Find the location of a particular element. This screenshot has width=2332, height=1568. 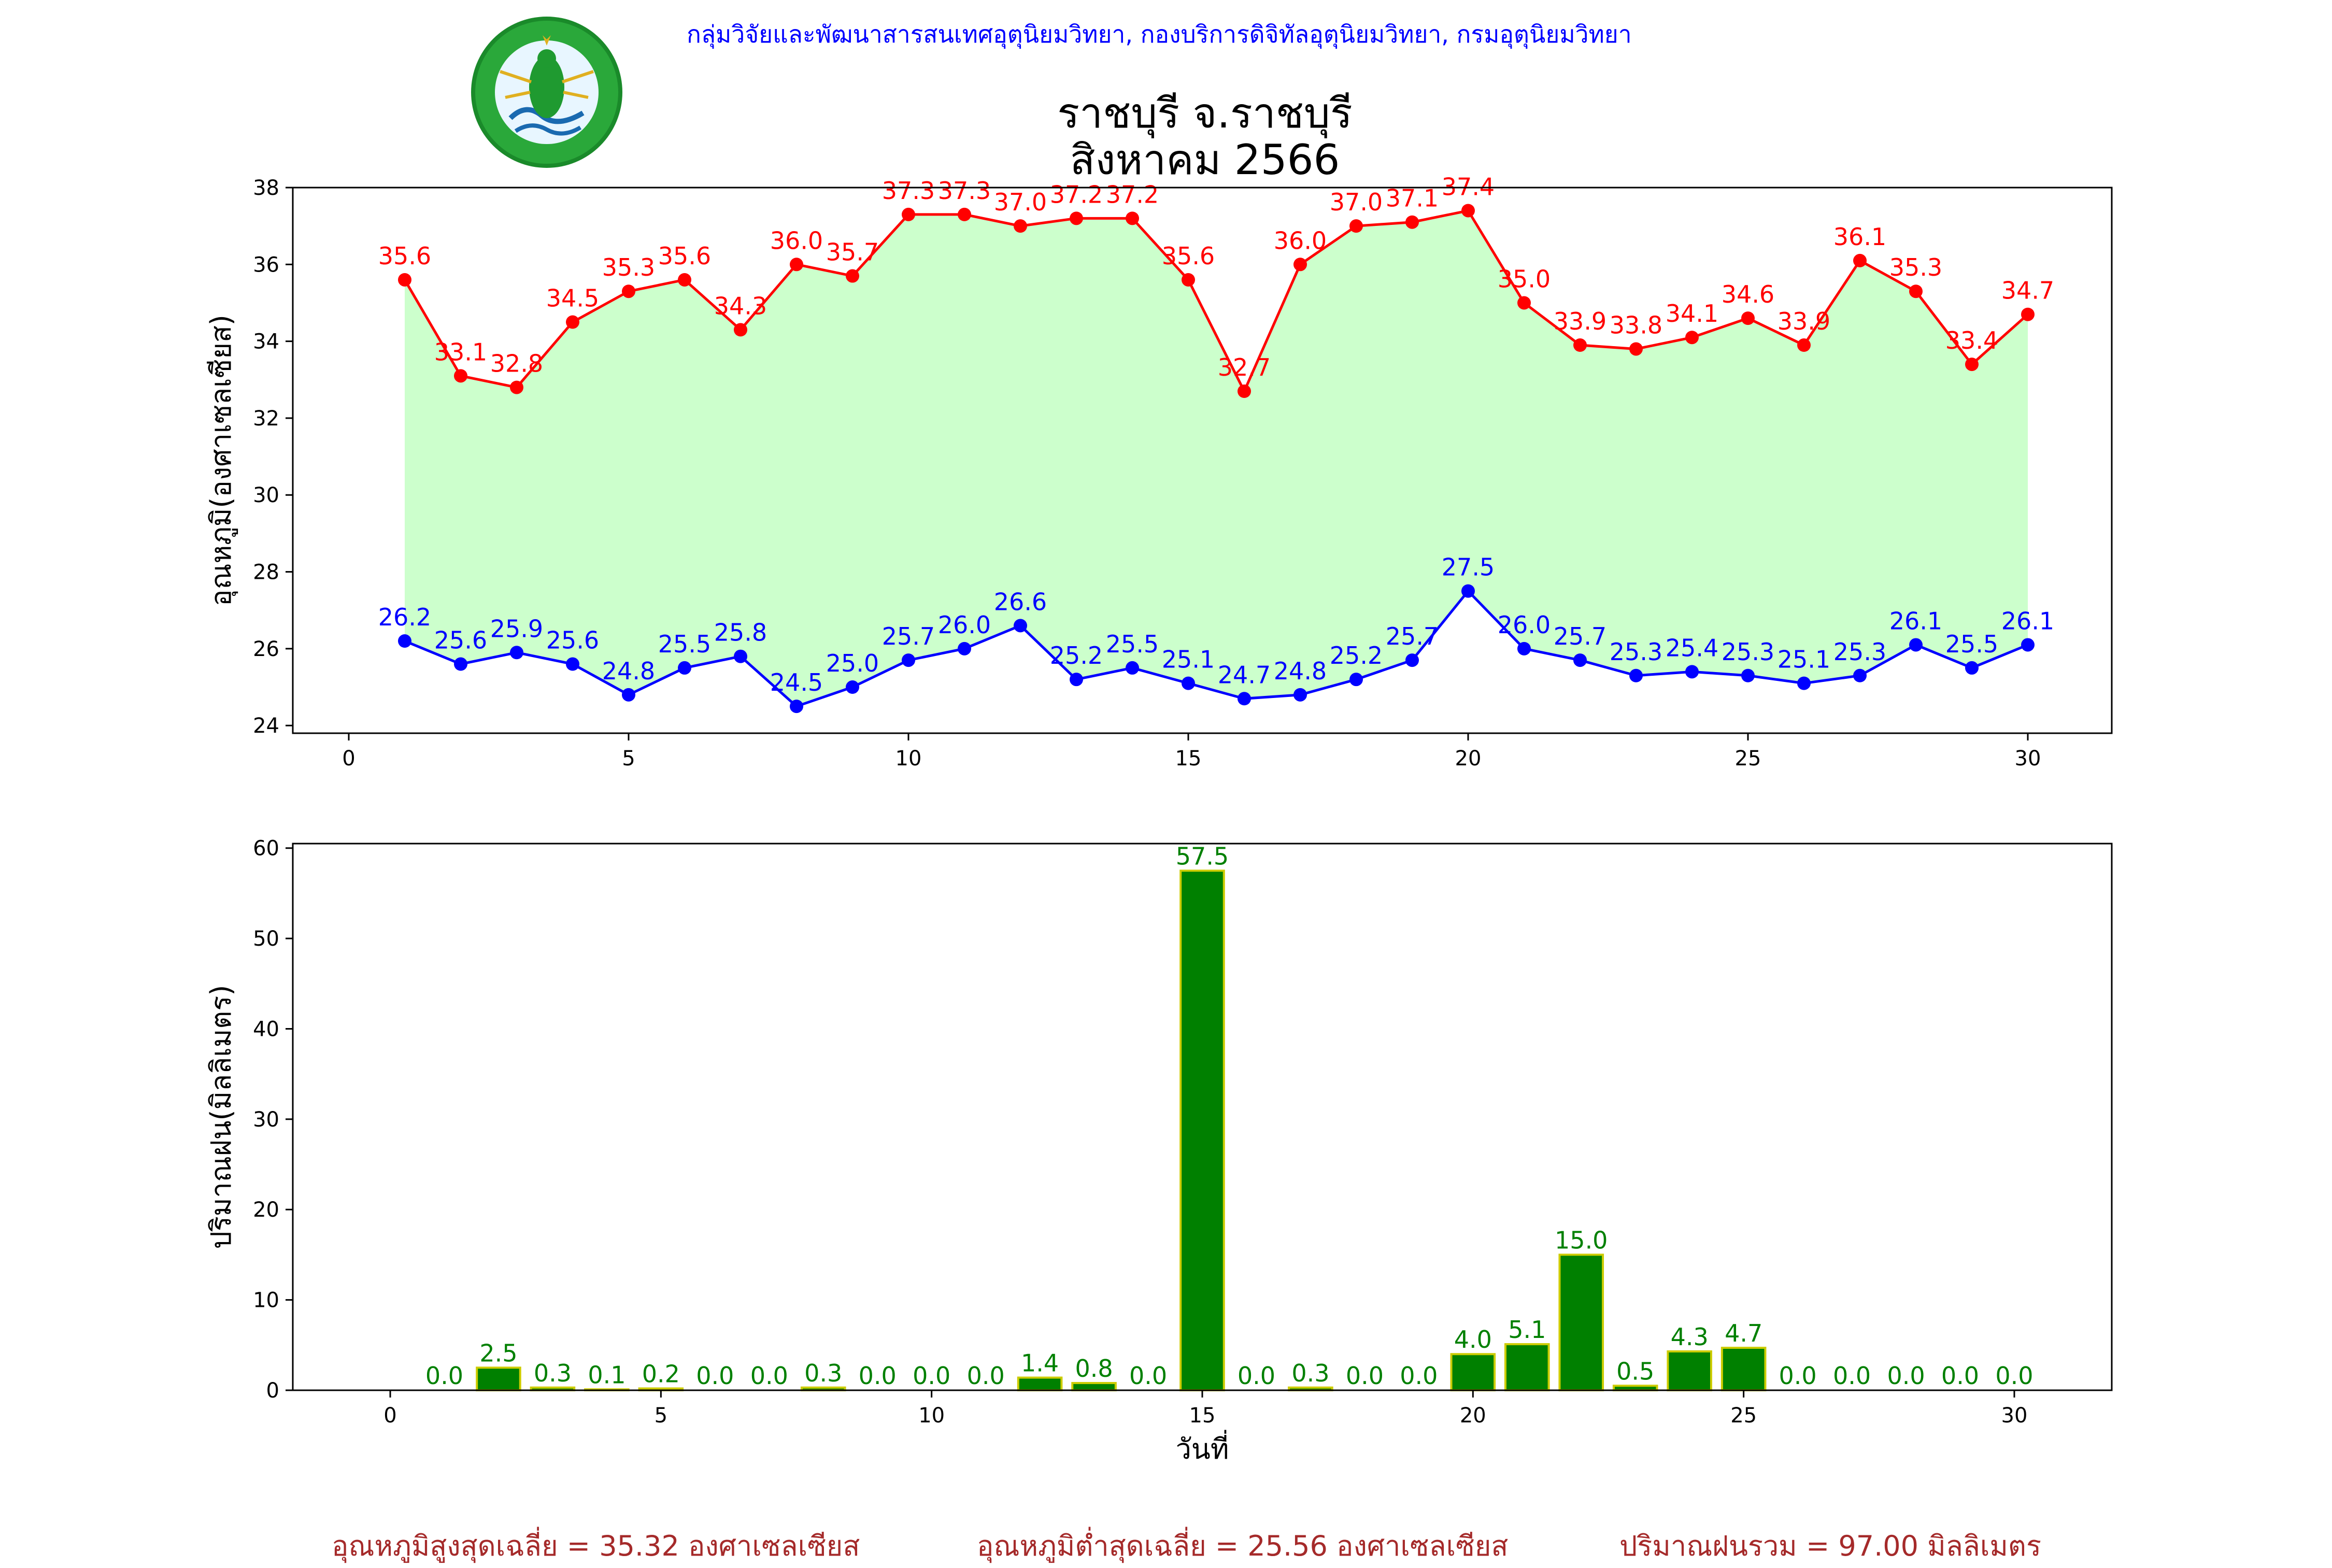

max-temperature-label: 34.7 is located at coordinates (2028, 291).